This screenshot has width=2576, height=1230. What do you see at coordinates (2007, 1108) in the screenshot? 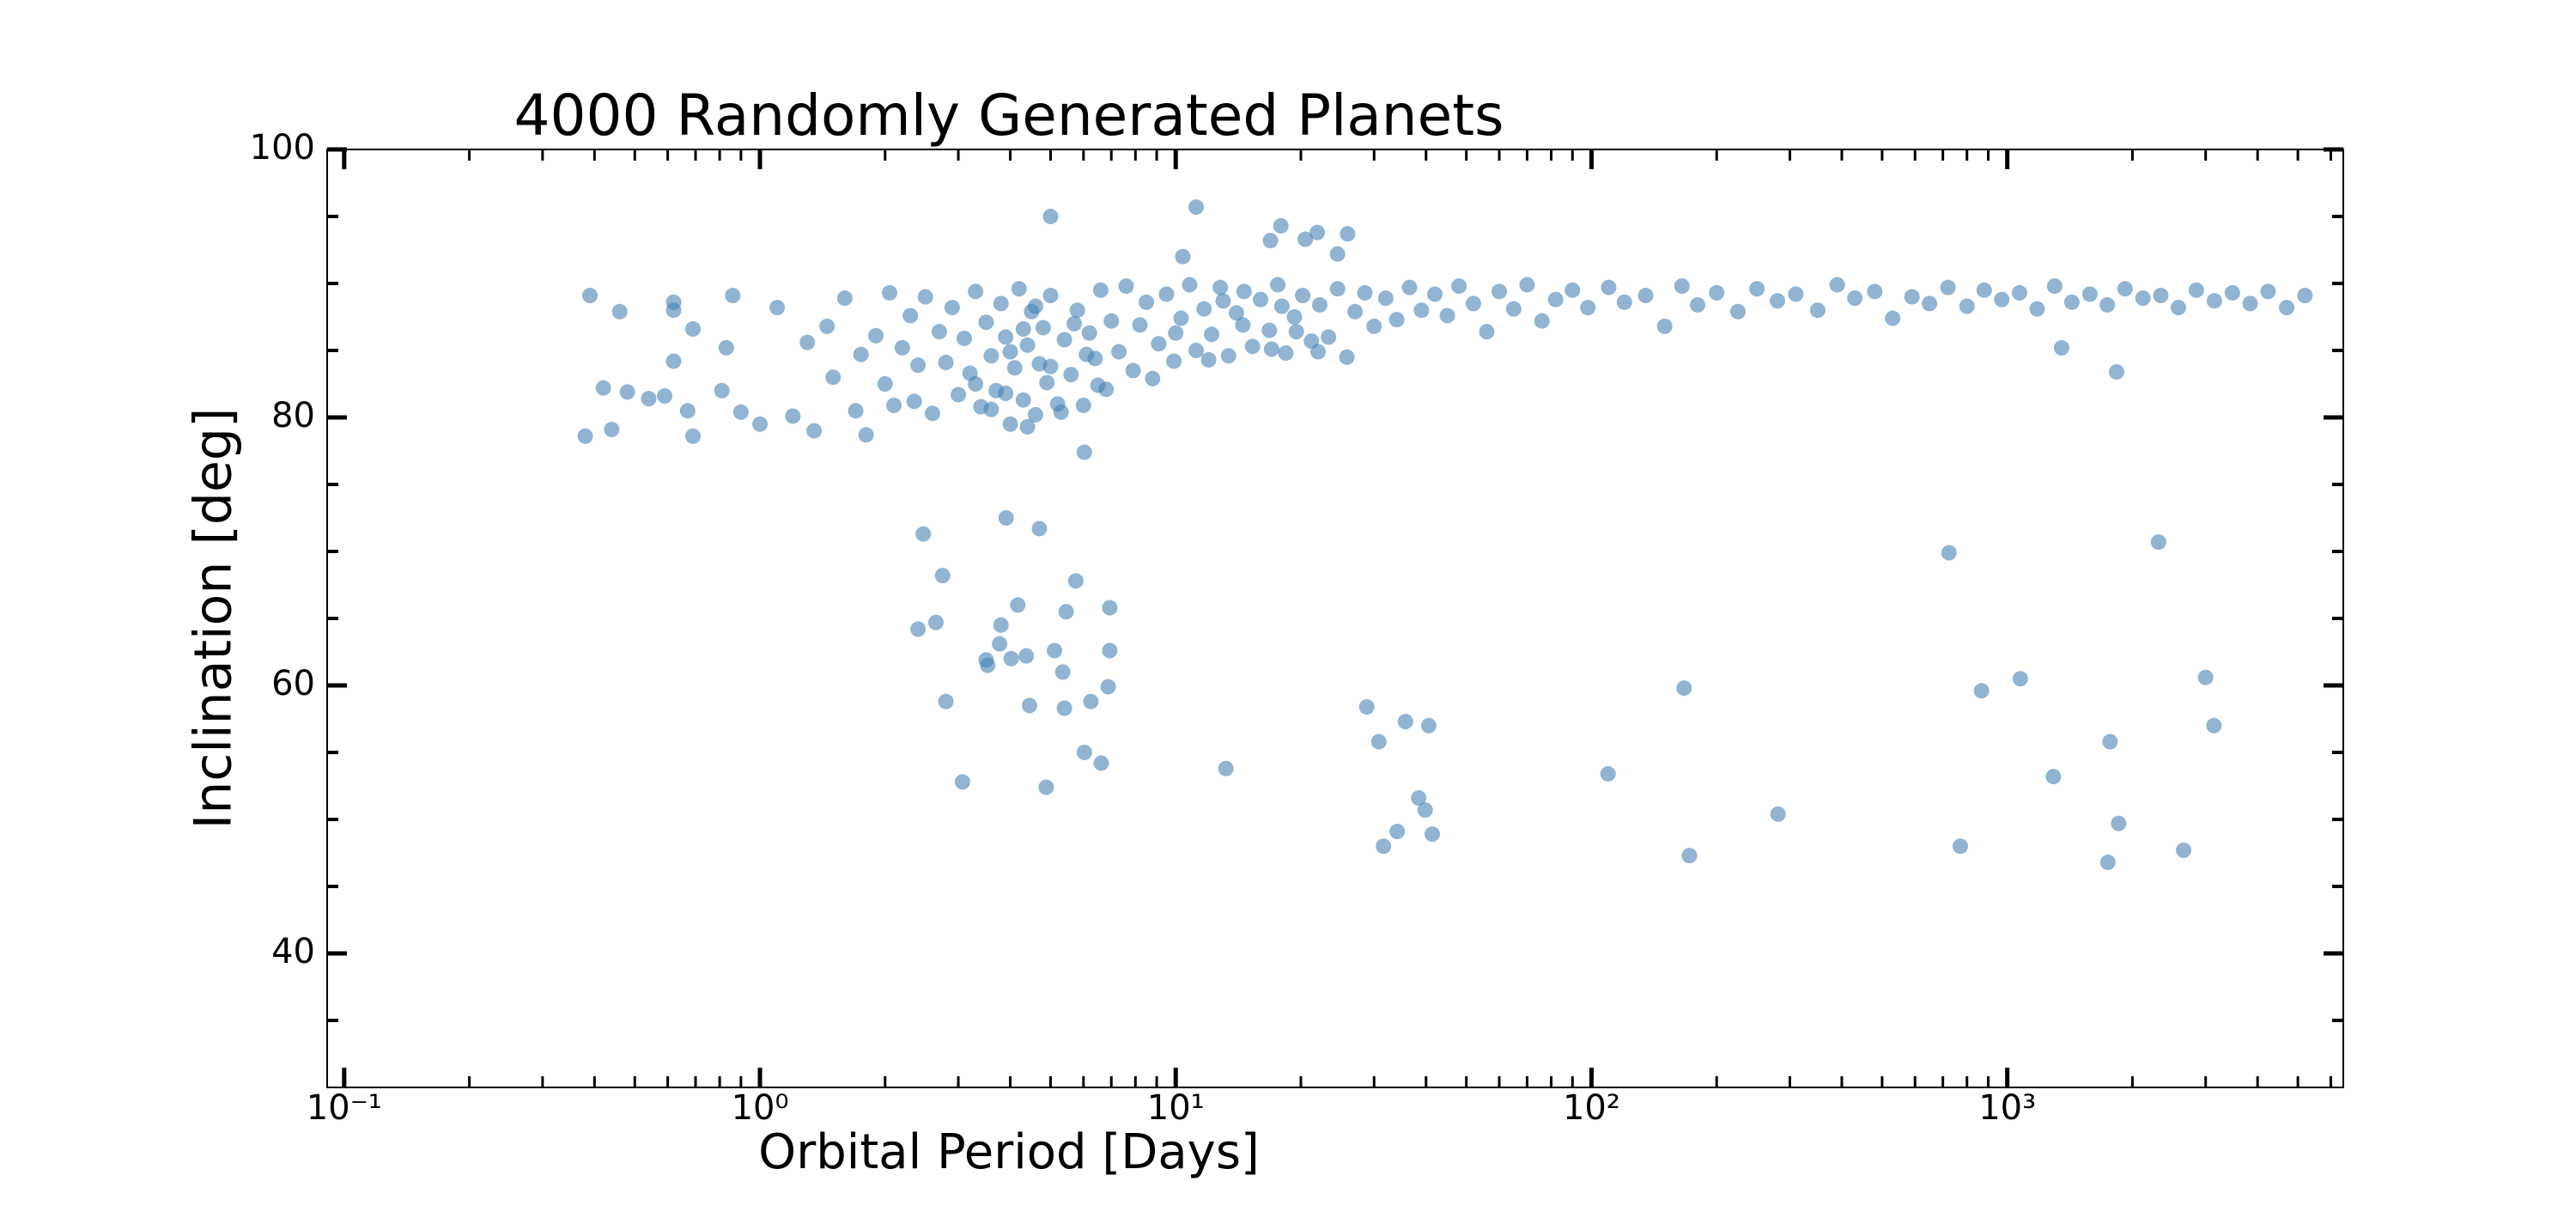
I see `x-tick-label: 10³` at bounding box center [2007, 1108].